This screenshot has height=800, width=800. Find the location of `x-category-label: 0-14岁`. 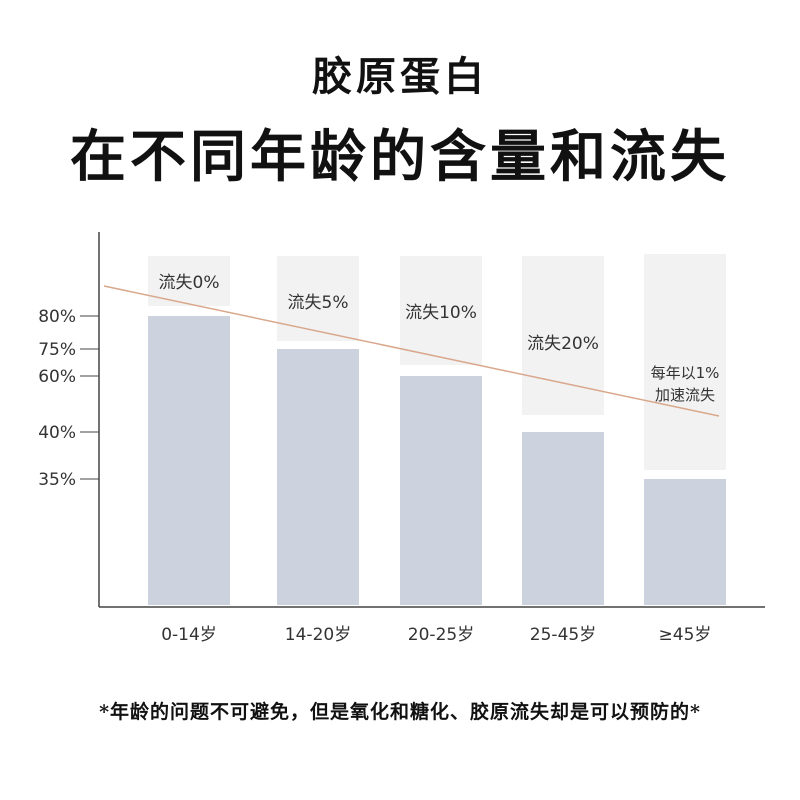

x-category-label: 0-14岁 is located at coordinates (189, 635).